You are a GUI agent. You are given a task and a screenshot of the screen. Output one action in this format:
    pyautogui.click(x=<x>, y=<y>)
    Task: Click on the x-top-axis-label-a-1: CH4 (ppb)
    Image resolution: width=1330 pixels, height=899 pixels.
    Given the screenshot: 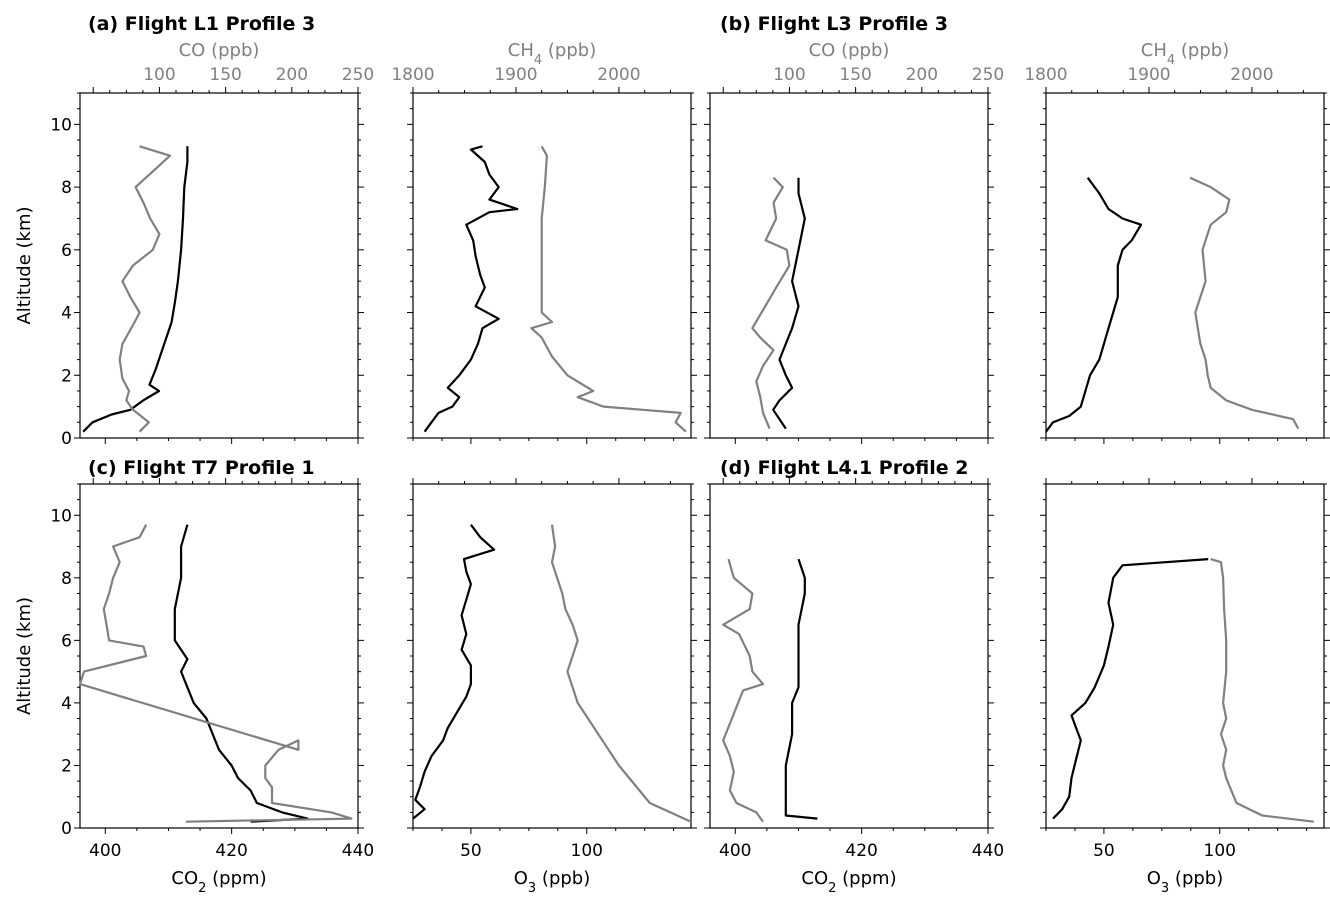 What is the action you would take?
    pyautogui.click(x=552, y=54)
    